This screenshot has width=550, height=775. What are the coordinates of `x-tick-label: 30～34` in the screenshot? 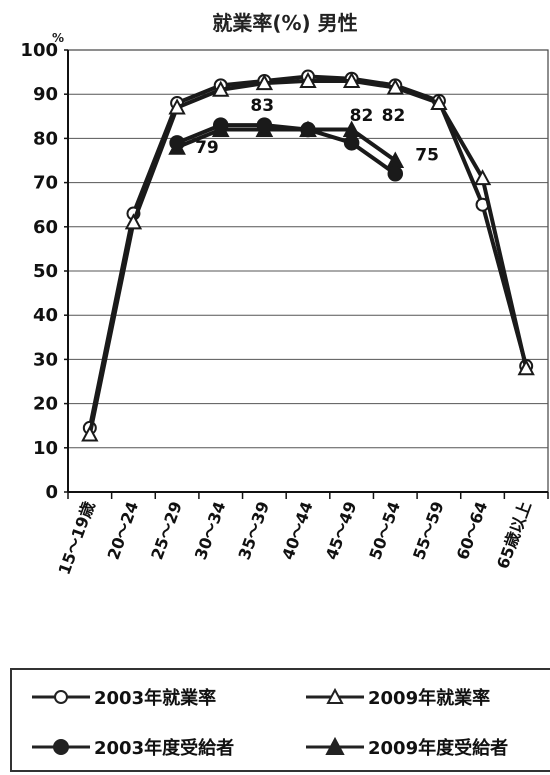 It's located at (210, 530).